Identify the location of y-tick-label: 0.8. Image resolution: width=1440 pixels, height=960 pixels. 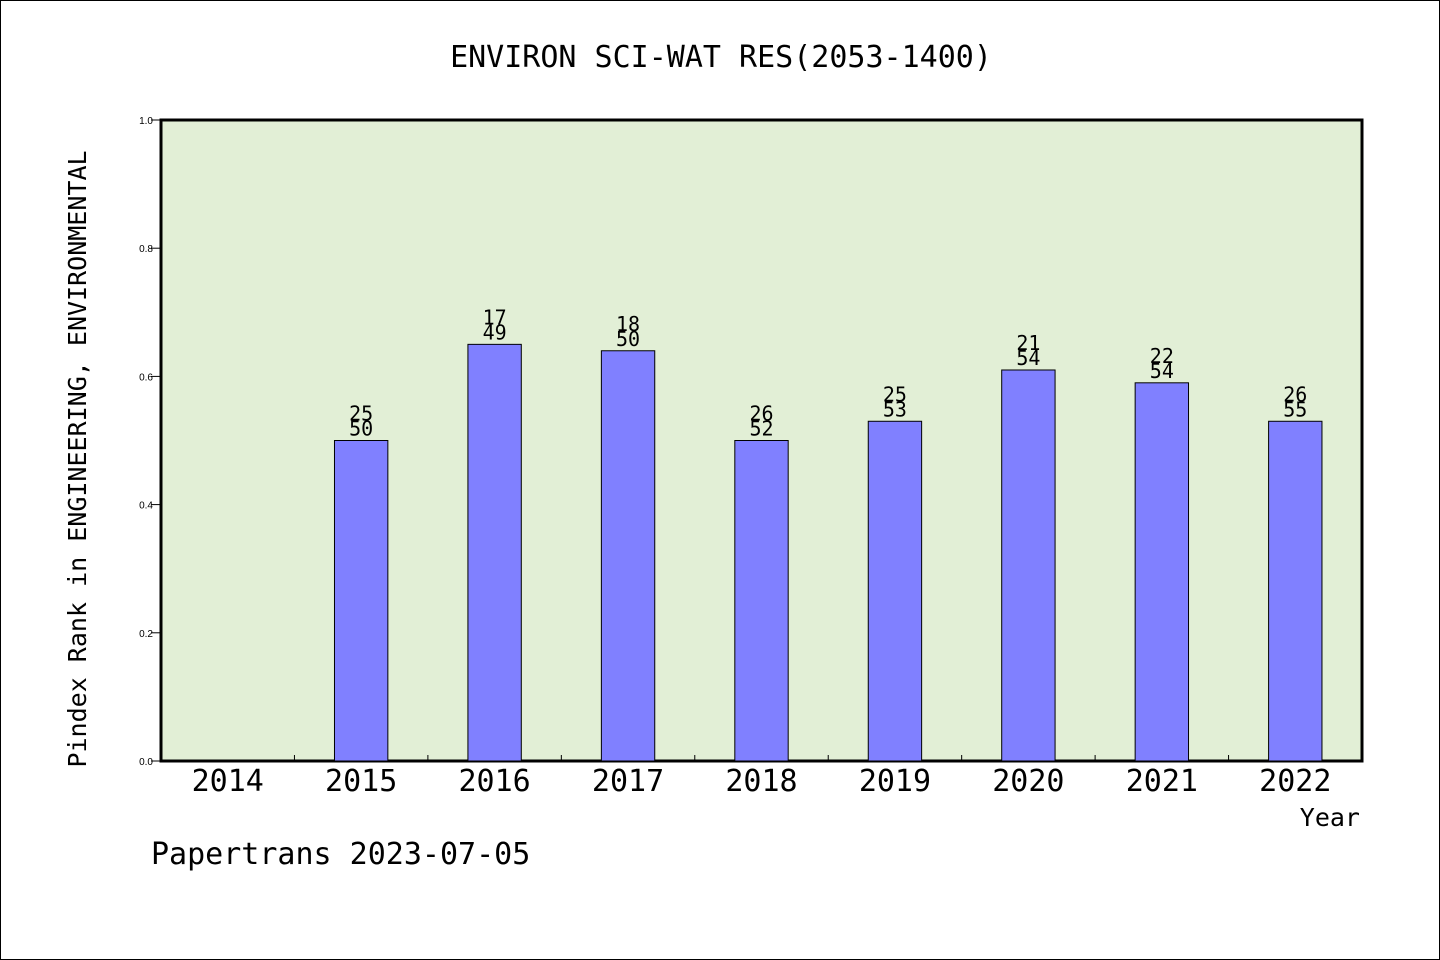
(146, 249).